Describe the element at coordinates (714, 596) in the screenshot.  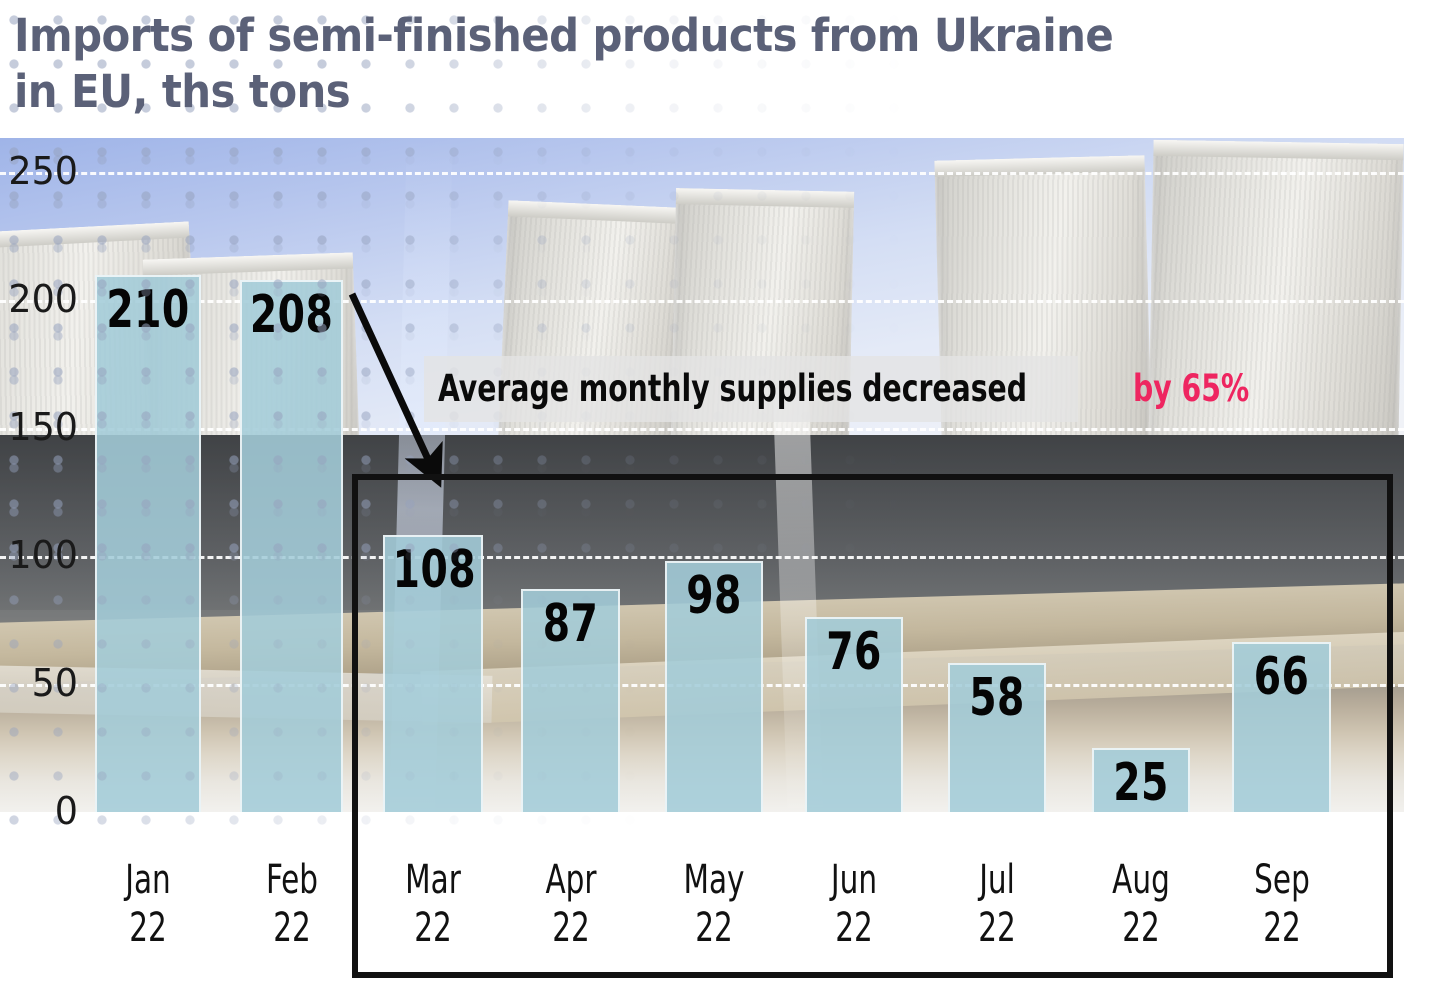
I see `bar-value-may-22: 98` at that location.